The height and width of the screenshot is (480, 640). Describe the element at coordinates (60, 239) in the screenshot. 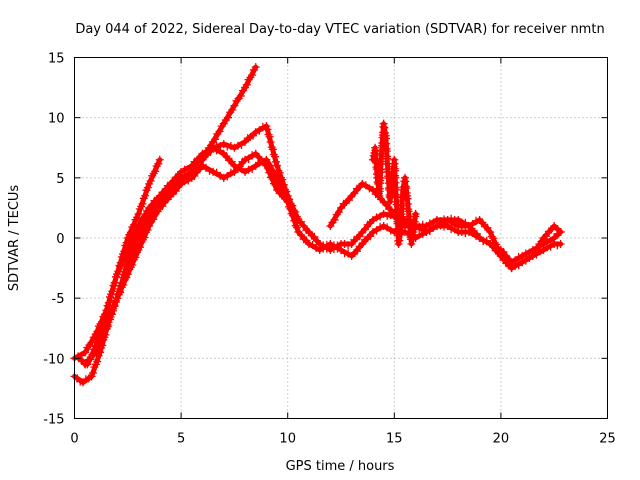

I see `y-tick-label: 0` at that location.